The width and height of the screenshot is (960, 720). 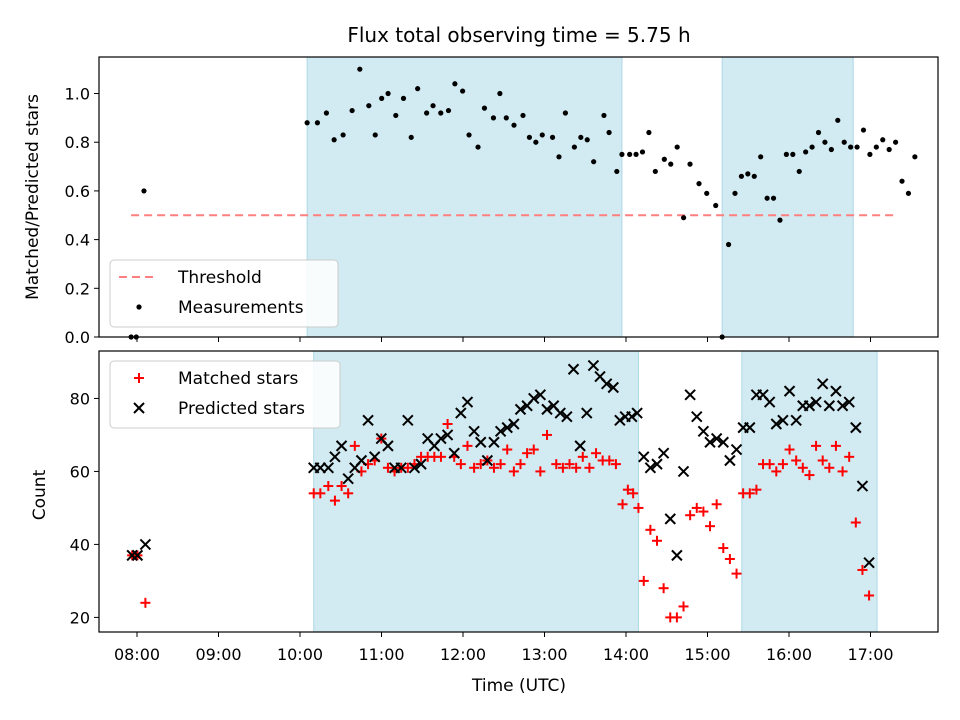 I want to click on x-point-39-b, so click(x=547, y=409).